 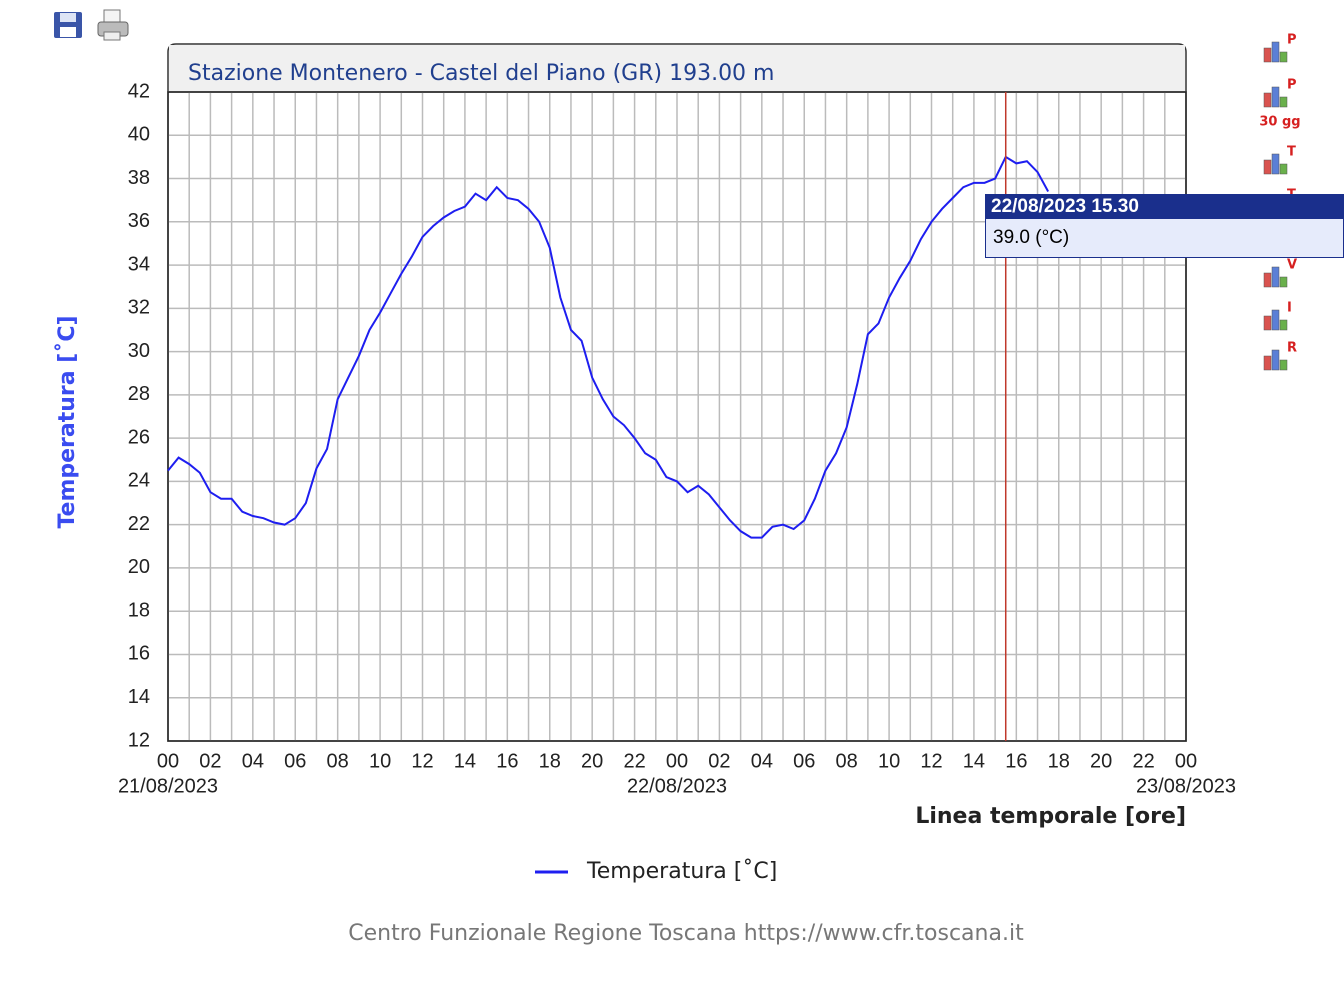 I want to click on y-tick-label: 42, so click(x=139, y=91).